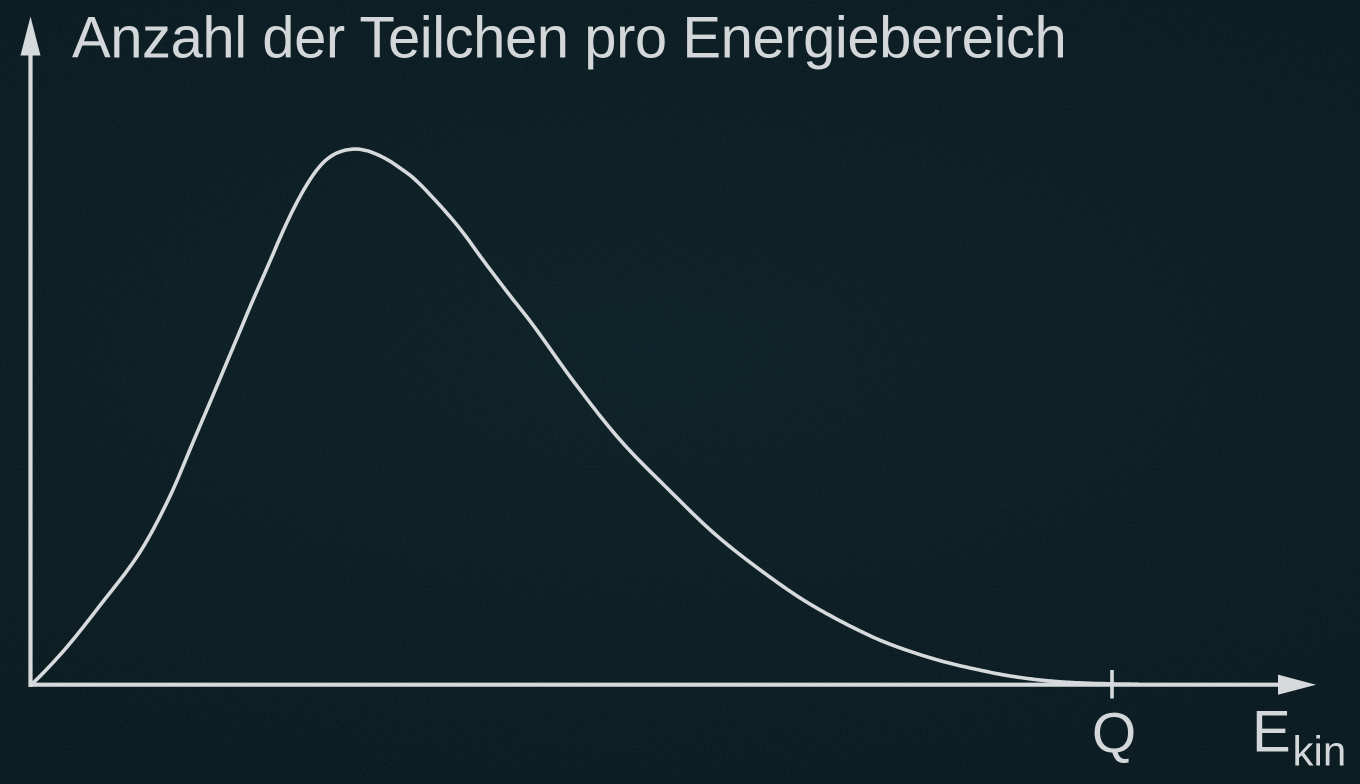 This screenshot has height=784, width=1360. What do you see at coordinates (1271, 732) in the screenshot?
I see `svg-text: E` at bounding box center [1271, 732].